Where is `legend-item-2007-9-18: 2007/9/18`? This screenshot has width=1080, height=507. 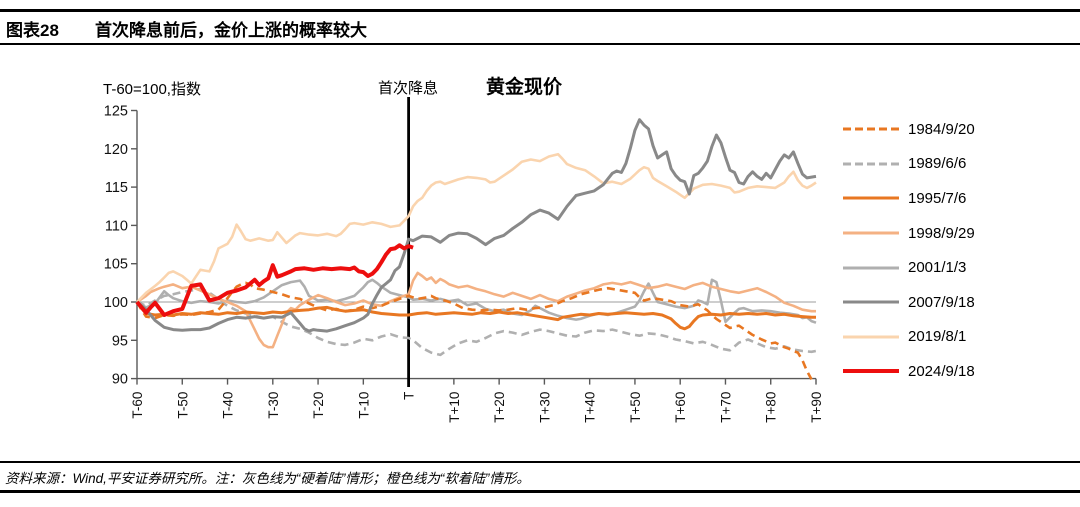
legend-item-2007-9-18: 2007/9/18 is located at coordinates (908, 302).